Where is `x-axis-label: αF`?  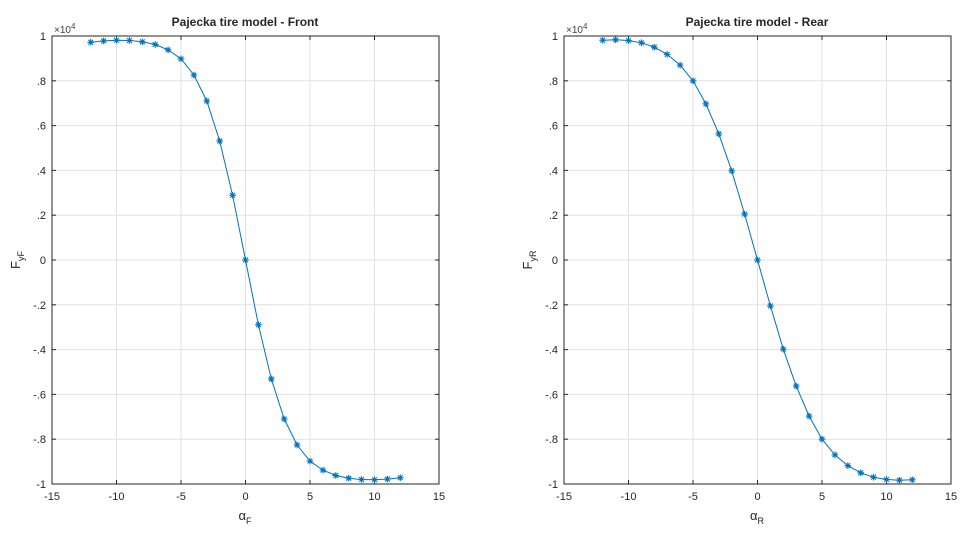
x-axis-label: αF is located at coordinates (245, 517).